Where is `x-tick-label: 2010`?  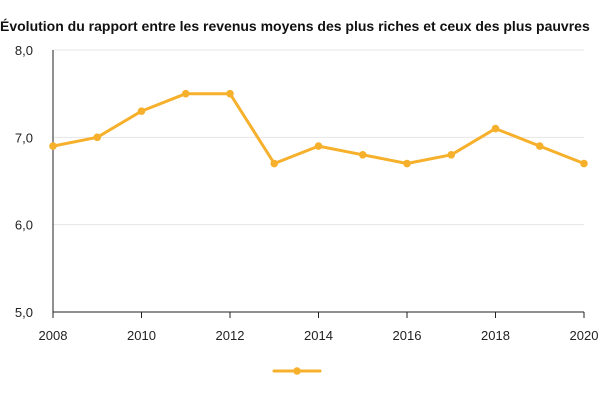 x-tick-label: 2010 is located at coordinates (141, 335).